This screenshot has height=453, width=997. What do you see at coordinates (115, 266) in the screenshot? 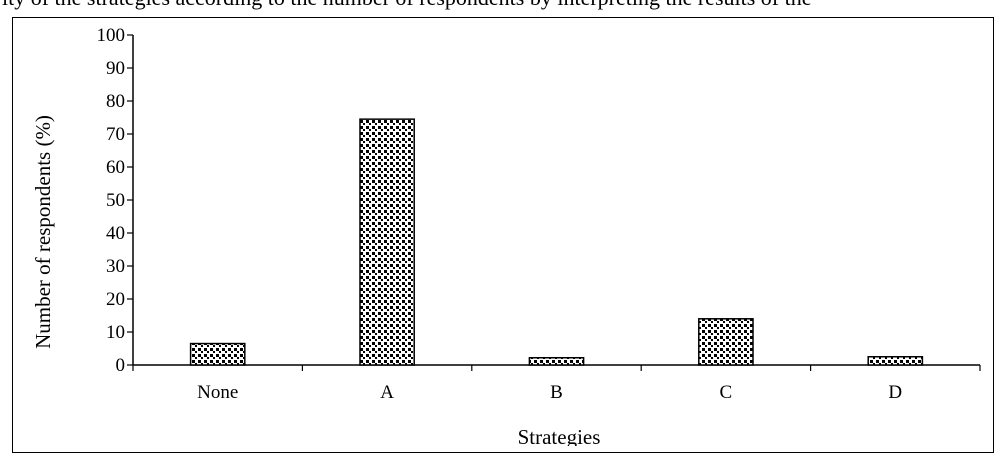
I see `y-tick-label: 30` at bounding box center [115, 266].